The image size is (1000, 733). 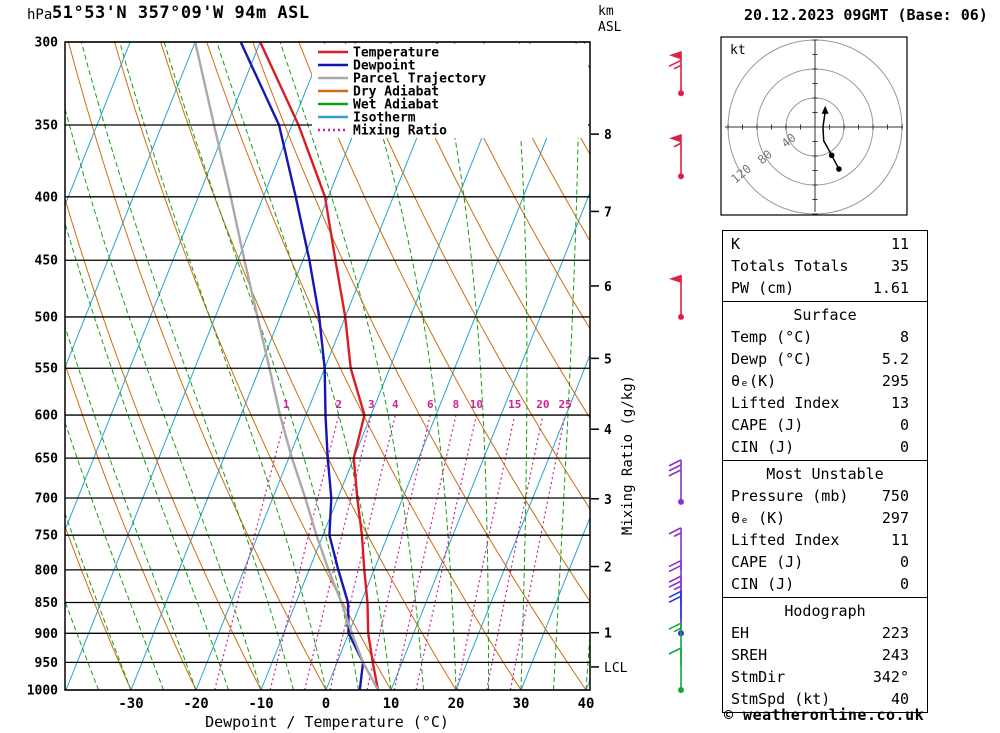 I want to click on table-row: Temp (°C) 8, so click(x=825, y=337).